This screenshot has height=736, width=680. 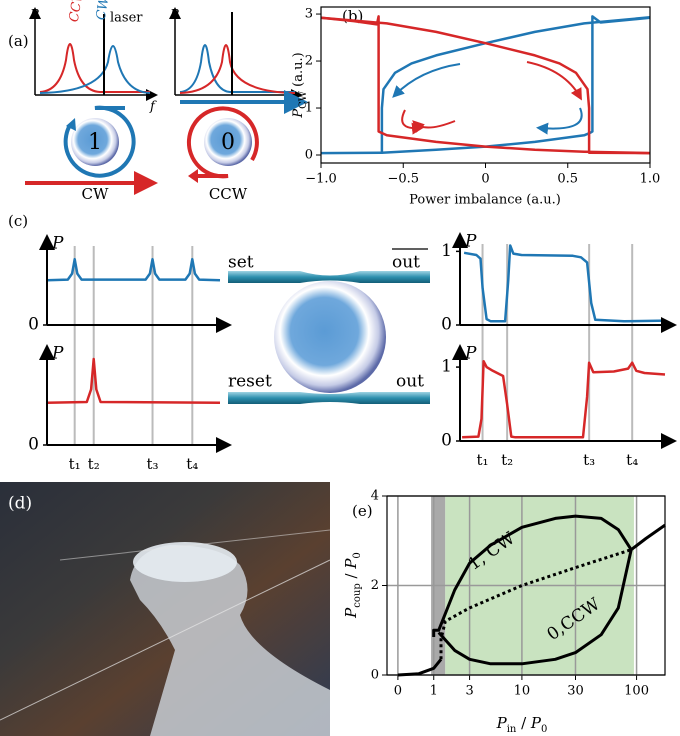 What do you see at coordinates (95, 194) in the screenshot?
I see `ring-caption: CW` at bounding box center [95, 194].